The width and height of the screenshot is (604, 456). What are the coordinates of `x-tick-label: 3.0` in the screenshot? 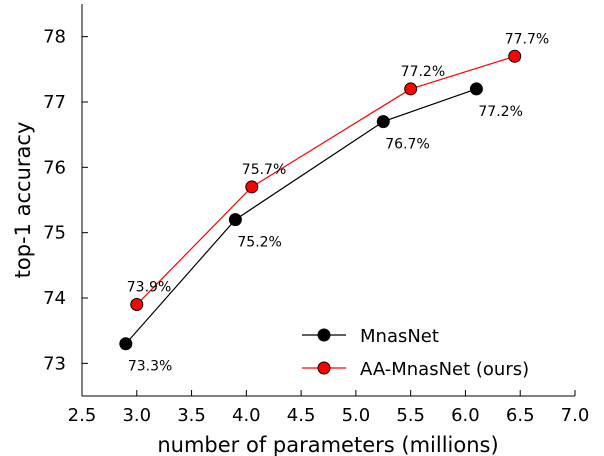 It's located at (136, 415).